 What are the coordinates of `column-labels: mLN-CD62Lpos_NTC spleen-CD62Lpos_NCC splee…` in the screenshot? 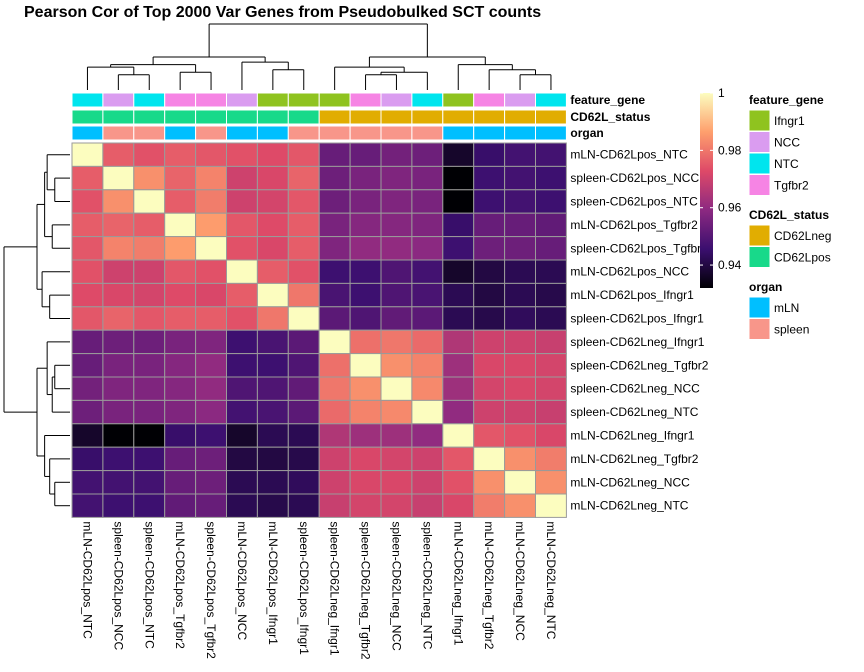 It's located at (319, 590).